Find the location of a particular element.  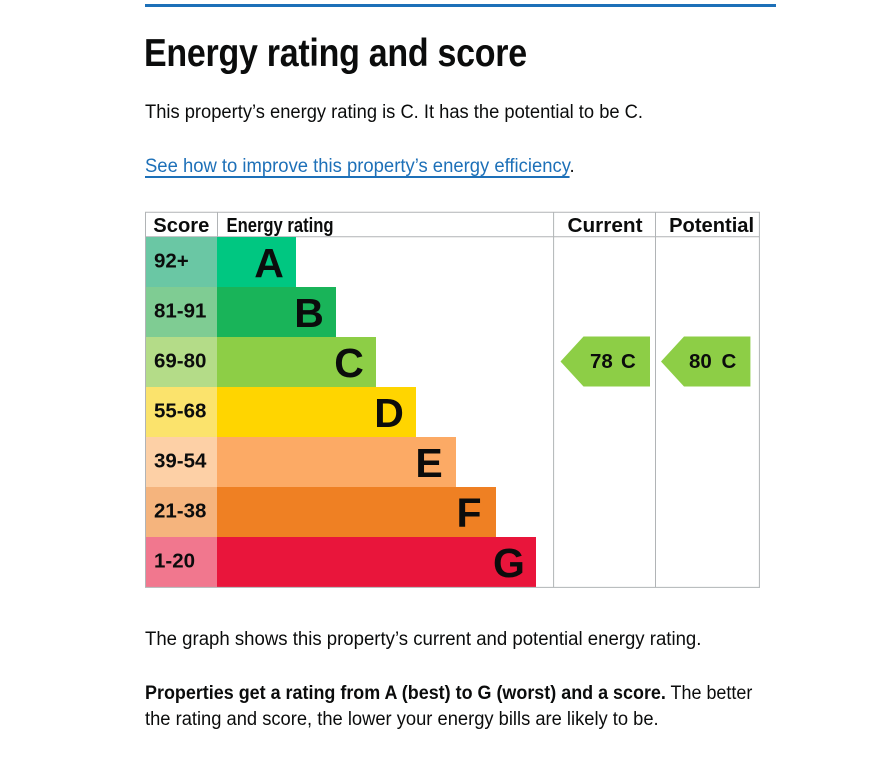

svg-text: F is located at coordinates (468, 513).